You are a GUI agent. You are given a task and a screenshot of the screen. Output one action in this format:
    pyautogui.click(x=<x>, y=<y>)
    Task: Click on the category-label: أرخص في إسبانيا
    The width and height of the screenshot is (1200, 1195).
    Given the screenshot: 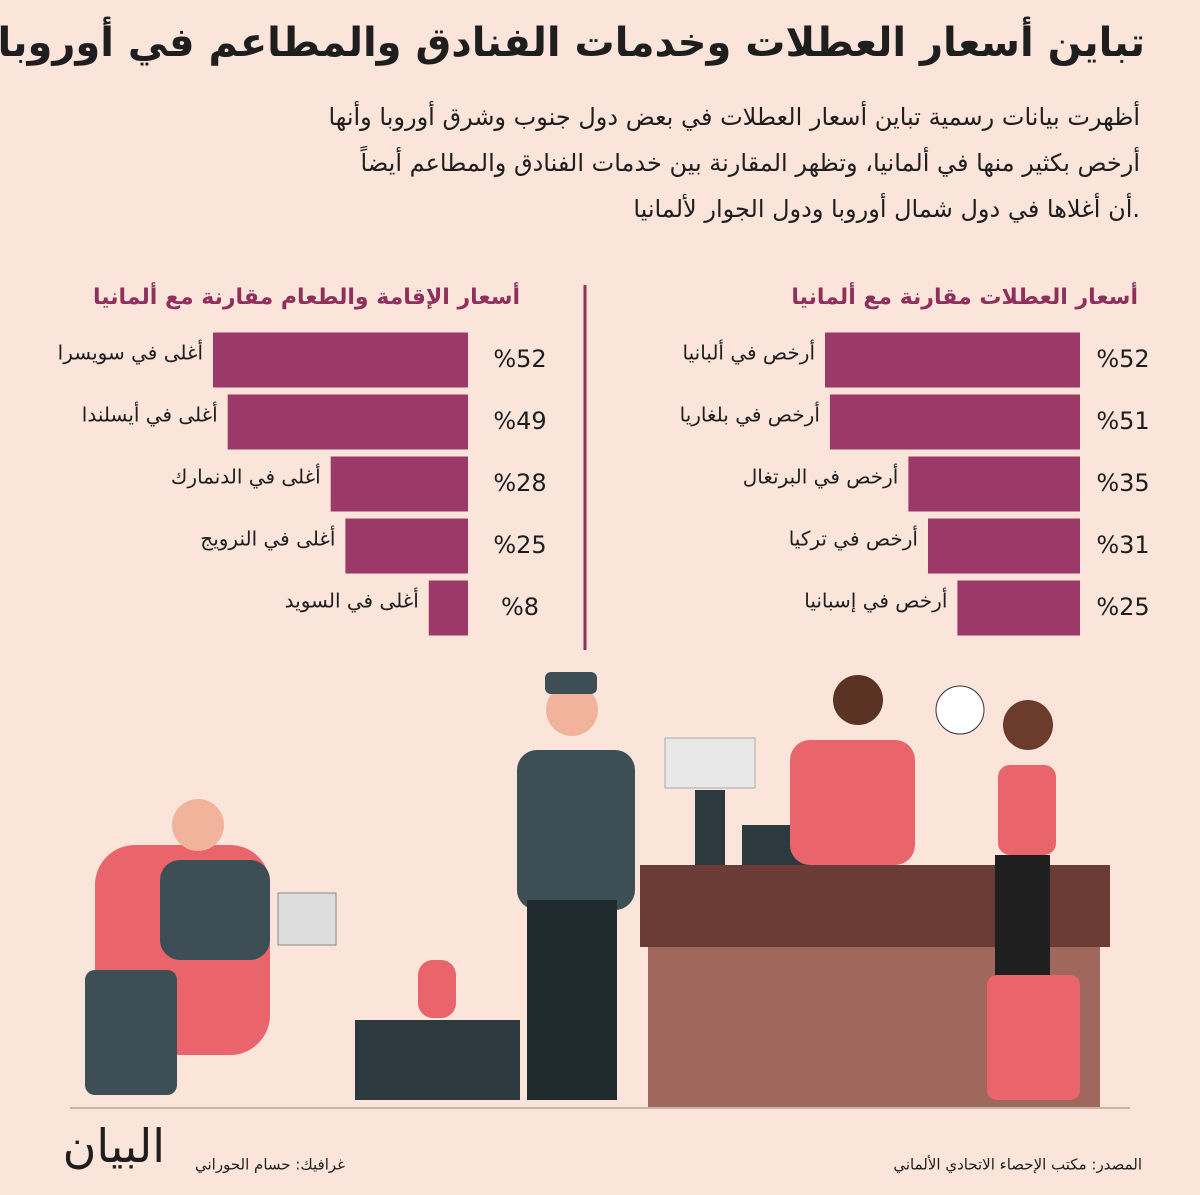 What is the action you would take?
    pyautogui.click(x=875, y=601)
    